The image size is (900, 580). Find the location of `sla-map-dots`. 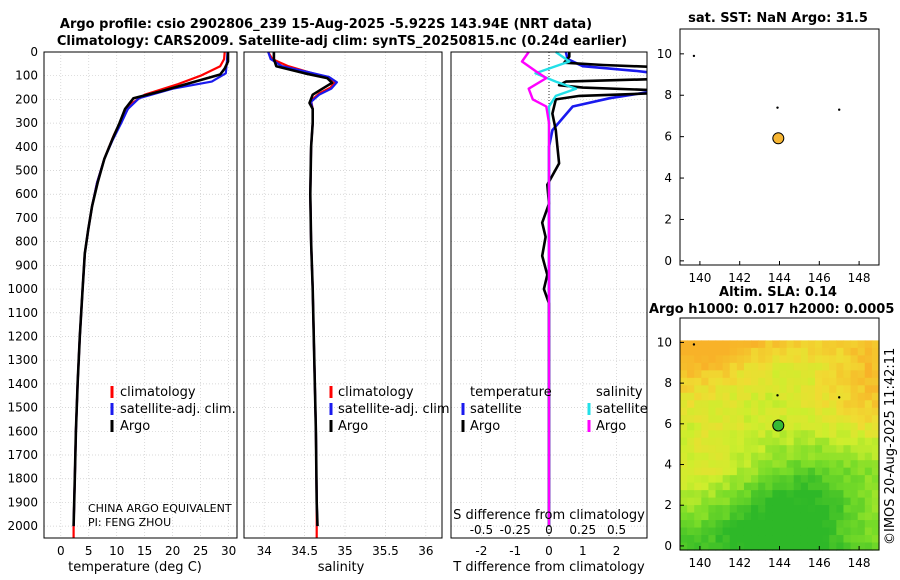

sla-map-dots is located at coordinates (766, 387).